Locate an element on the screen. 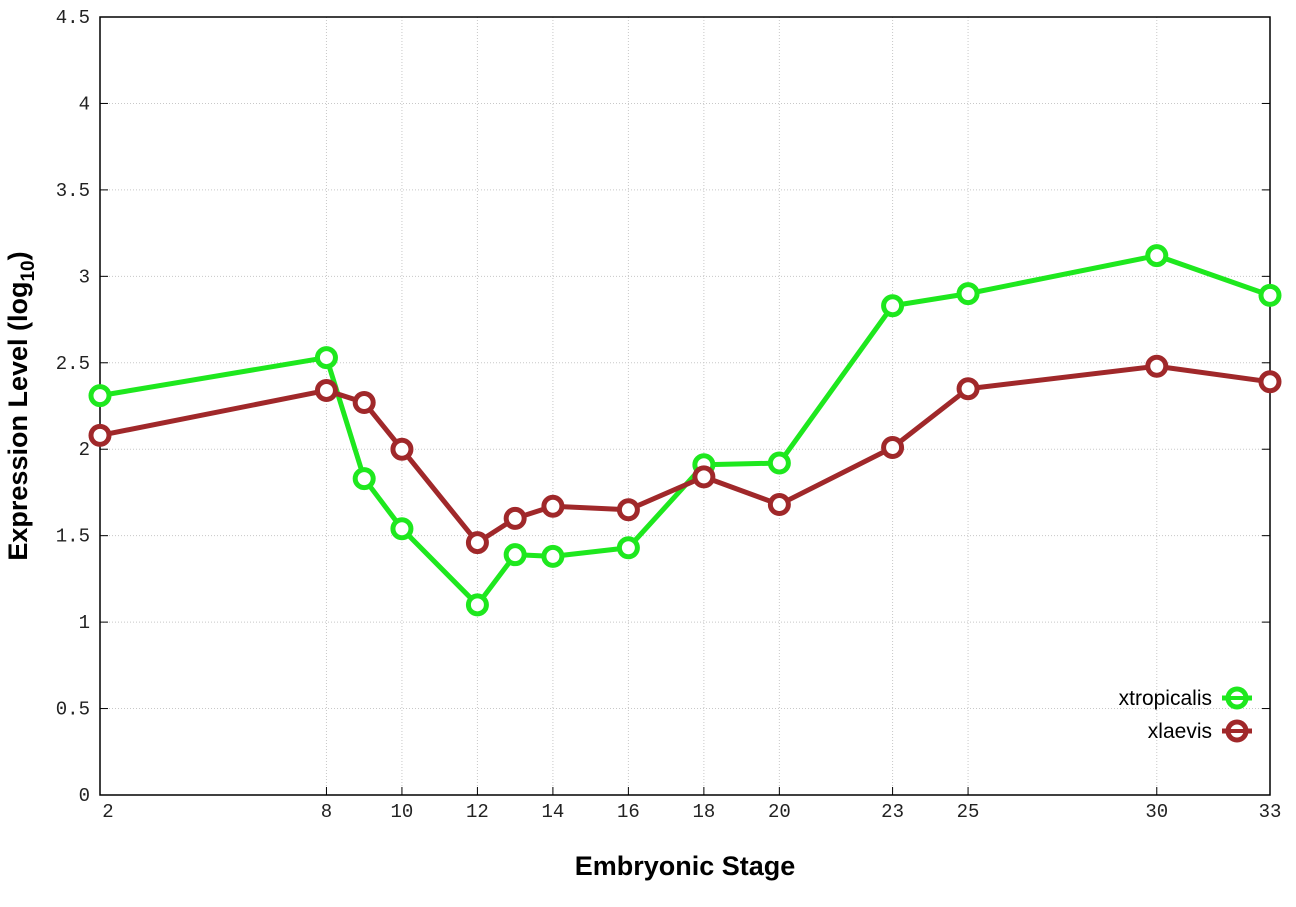  x-tick-label: 8 is located at coordinates (326, 812).